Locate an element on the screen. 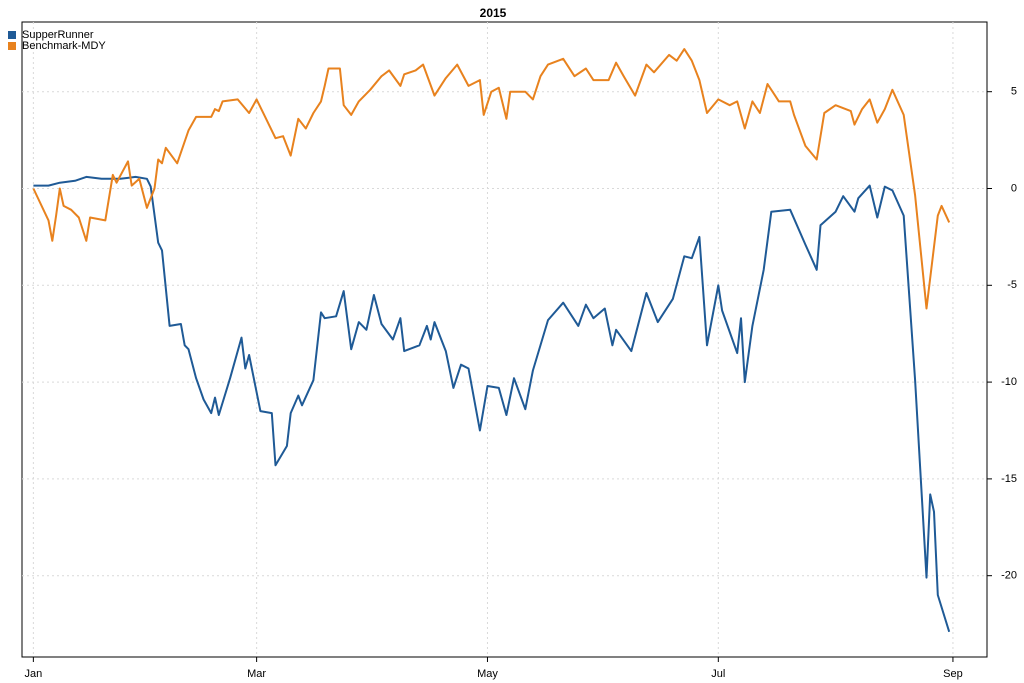  y-tick-label: -20 is located at coordinates (1009, 576).